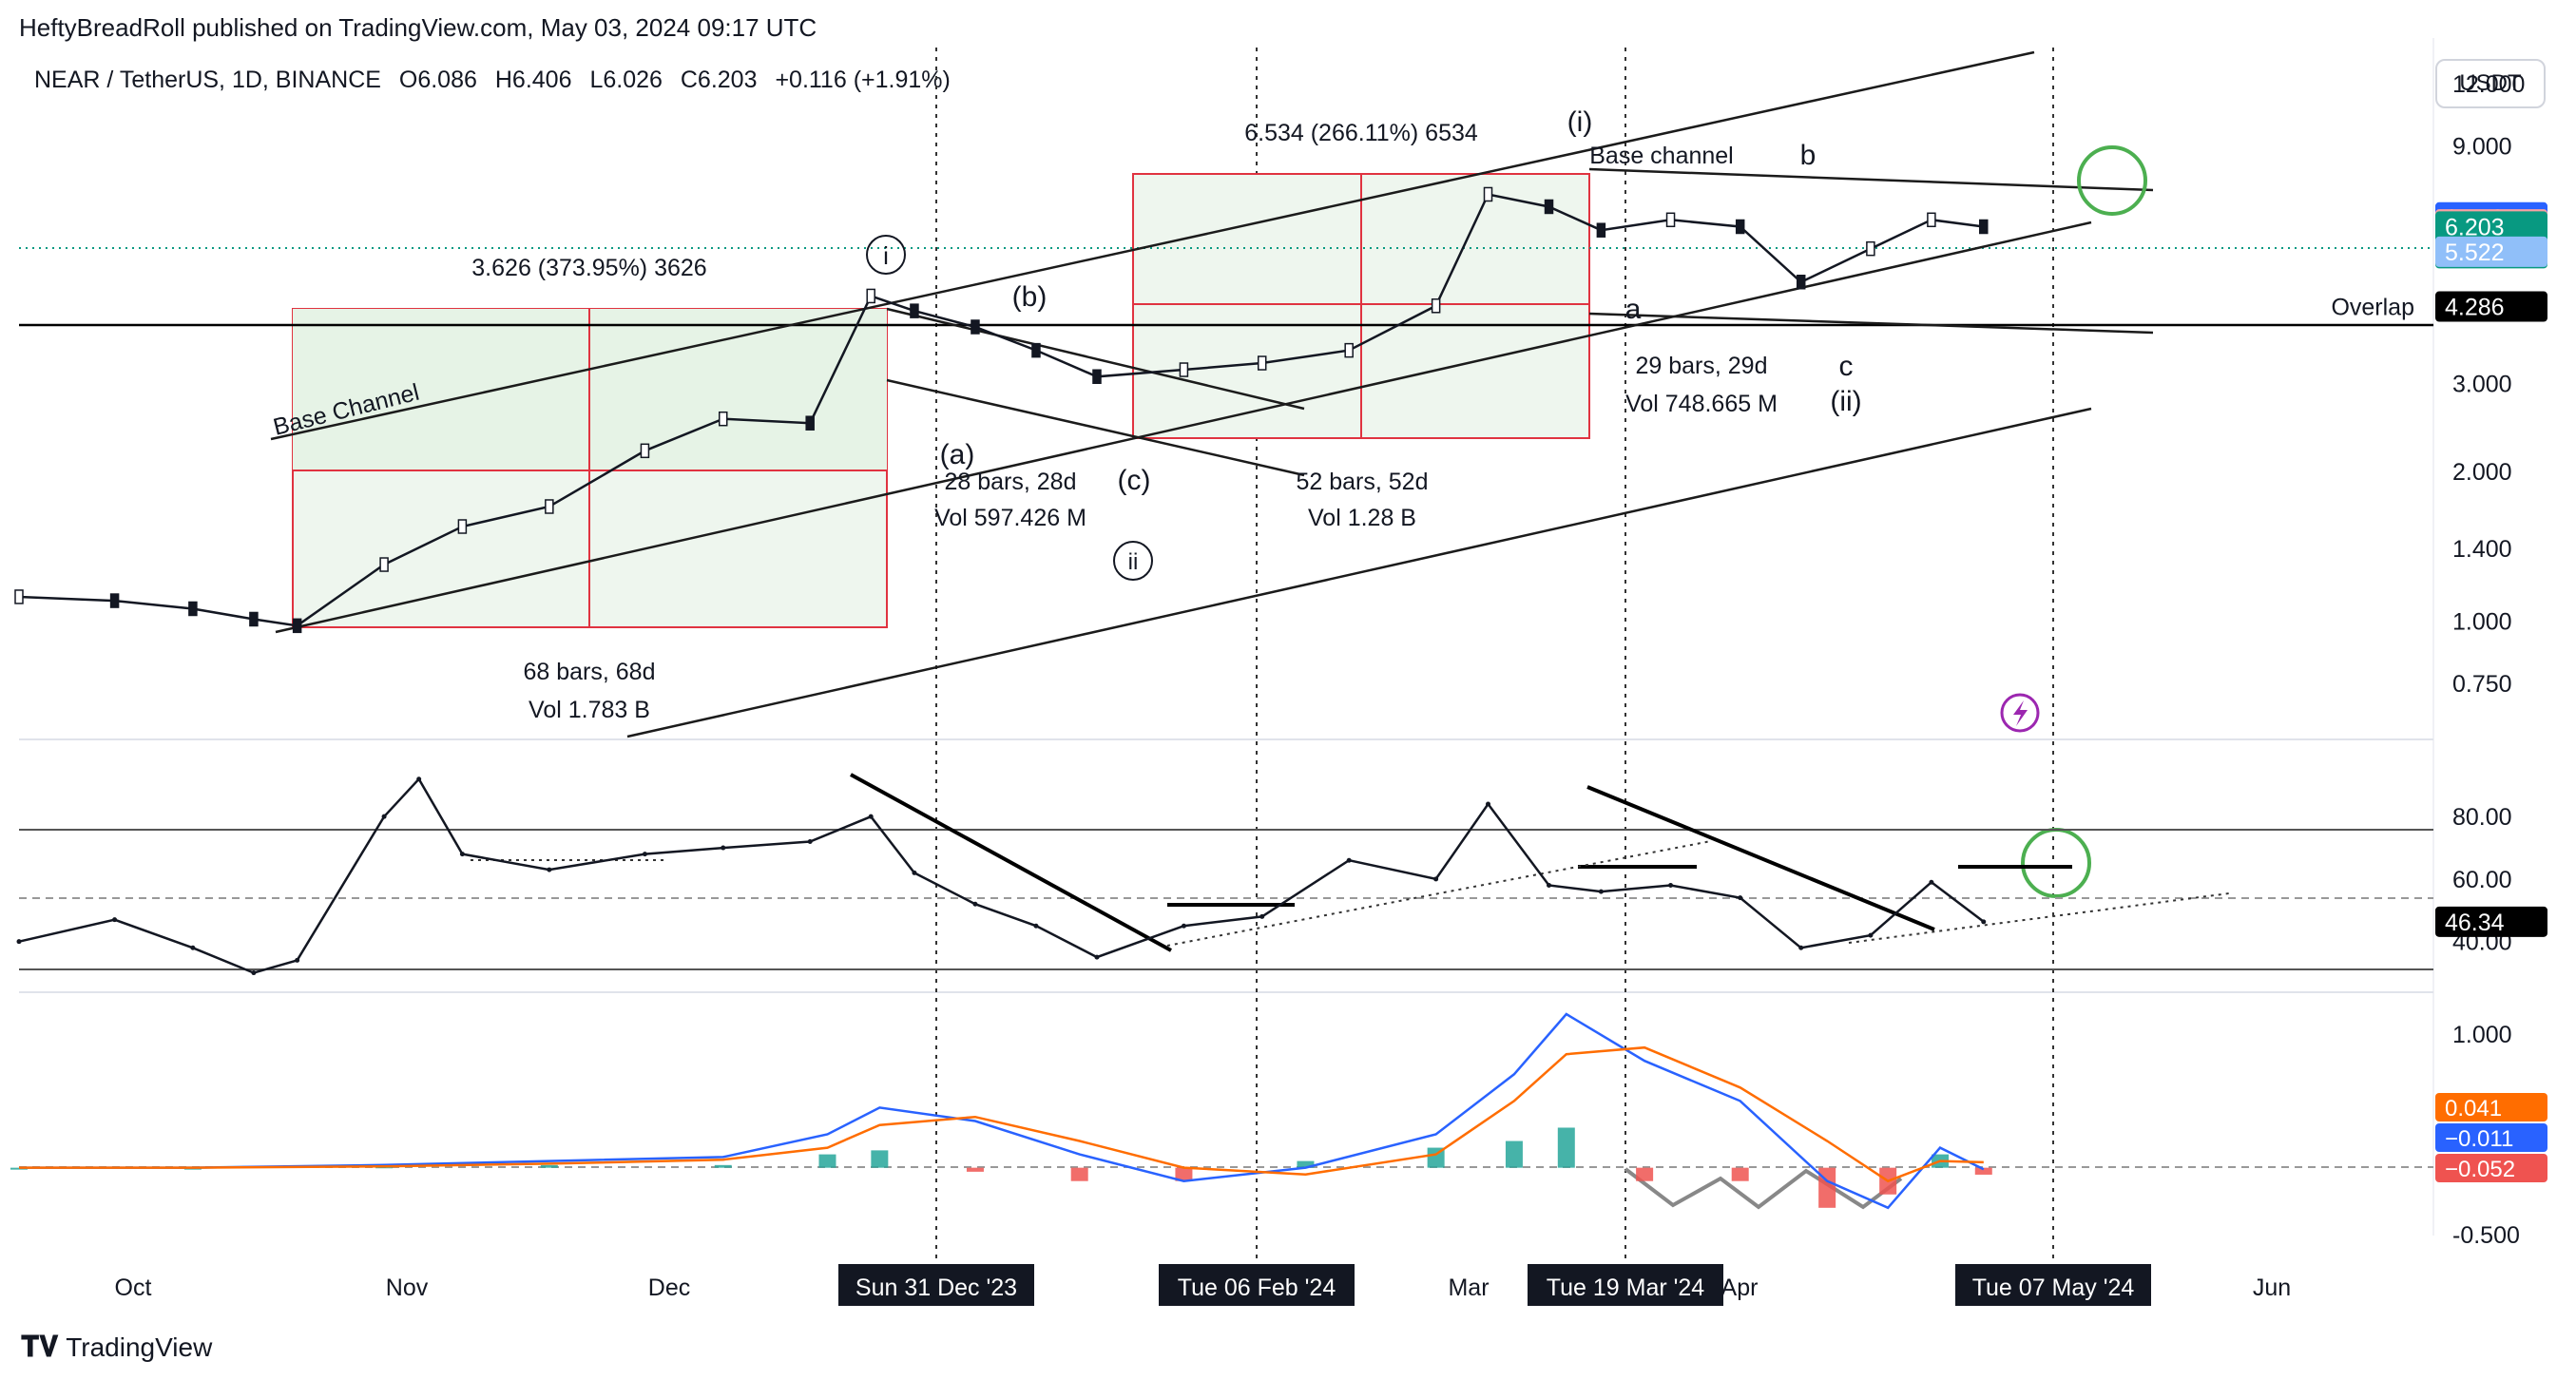 The height and width of the screenshot is (1380, 2576). Describe the element at coordinates (1469, 1288) in the screenshot. I see `time-axis-tick: Mar` at that location.